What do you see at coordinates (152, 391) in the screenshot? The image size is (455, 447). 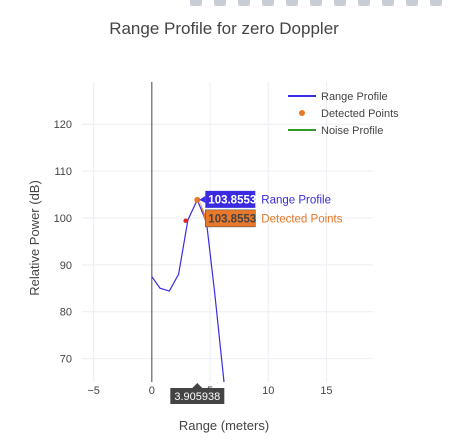 I see `x-tick-label: 0` at bounding box center [152, 391].